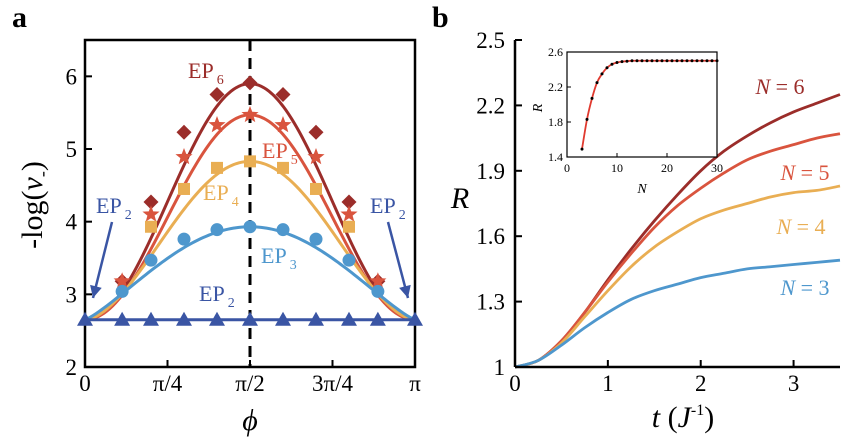 This screenshot has width=867, height=438. I want to click on inset-xtick-label: 30, so click(717, 168).